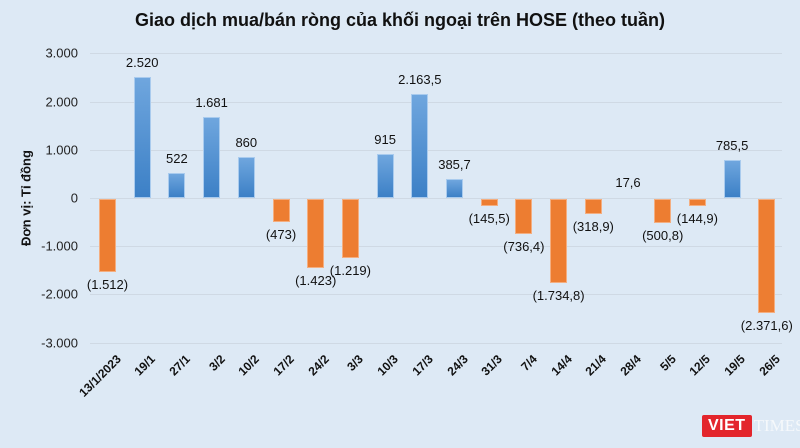 The height and width of the screenshot is (448, 800). Describe the element at coordinates (61, 102) in the screenshot. I see `y-tick-label: 2.000` at that location.